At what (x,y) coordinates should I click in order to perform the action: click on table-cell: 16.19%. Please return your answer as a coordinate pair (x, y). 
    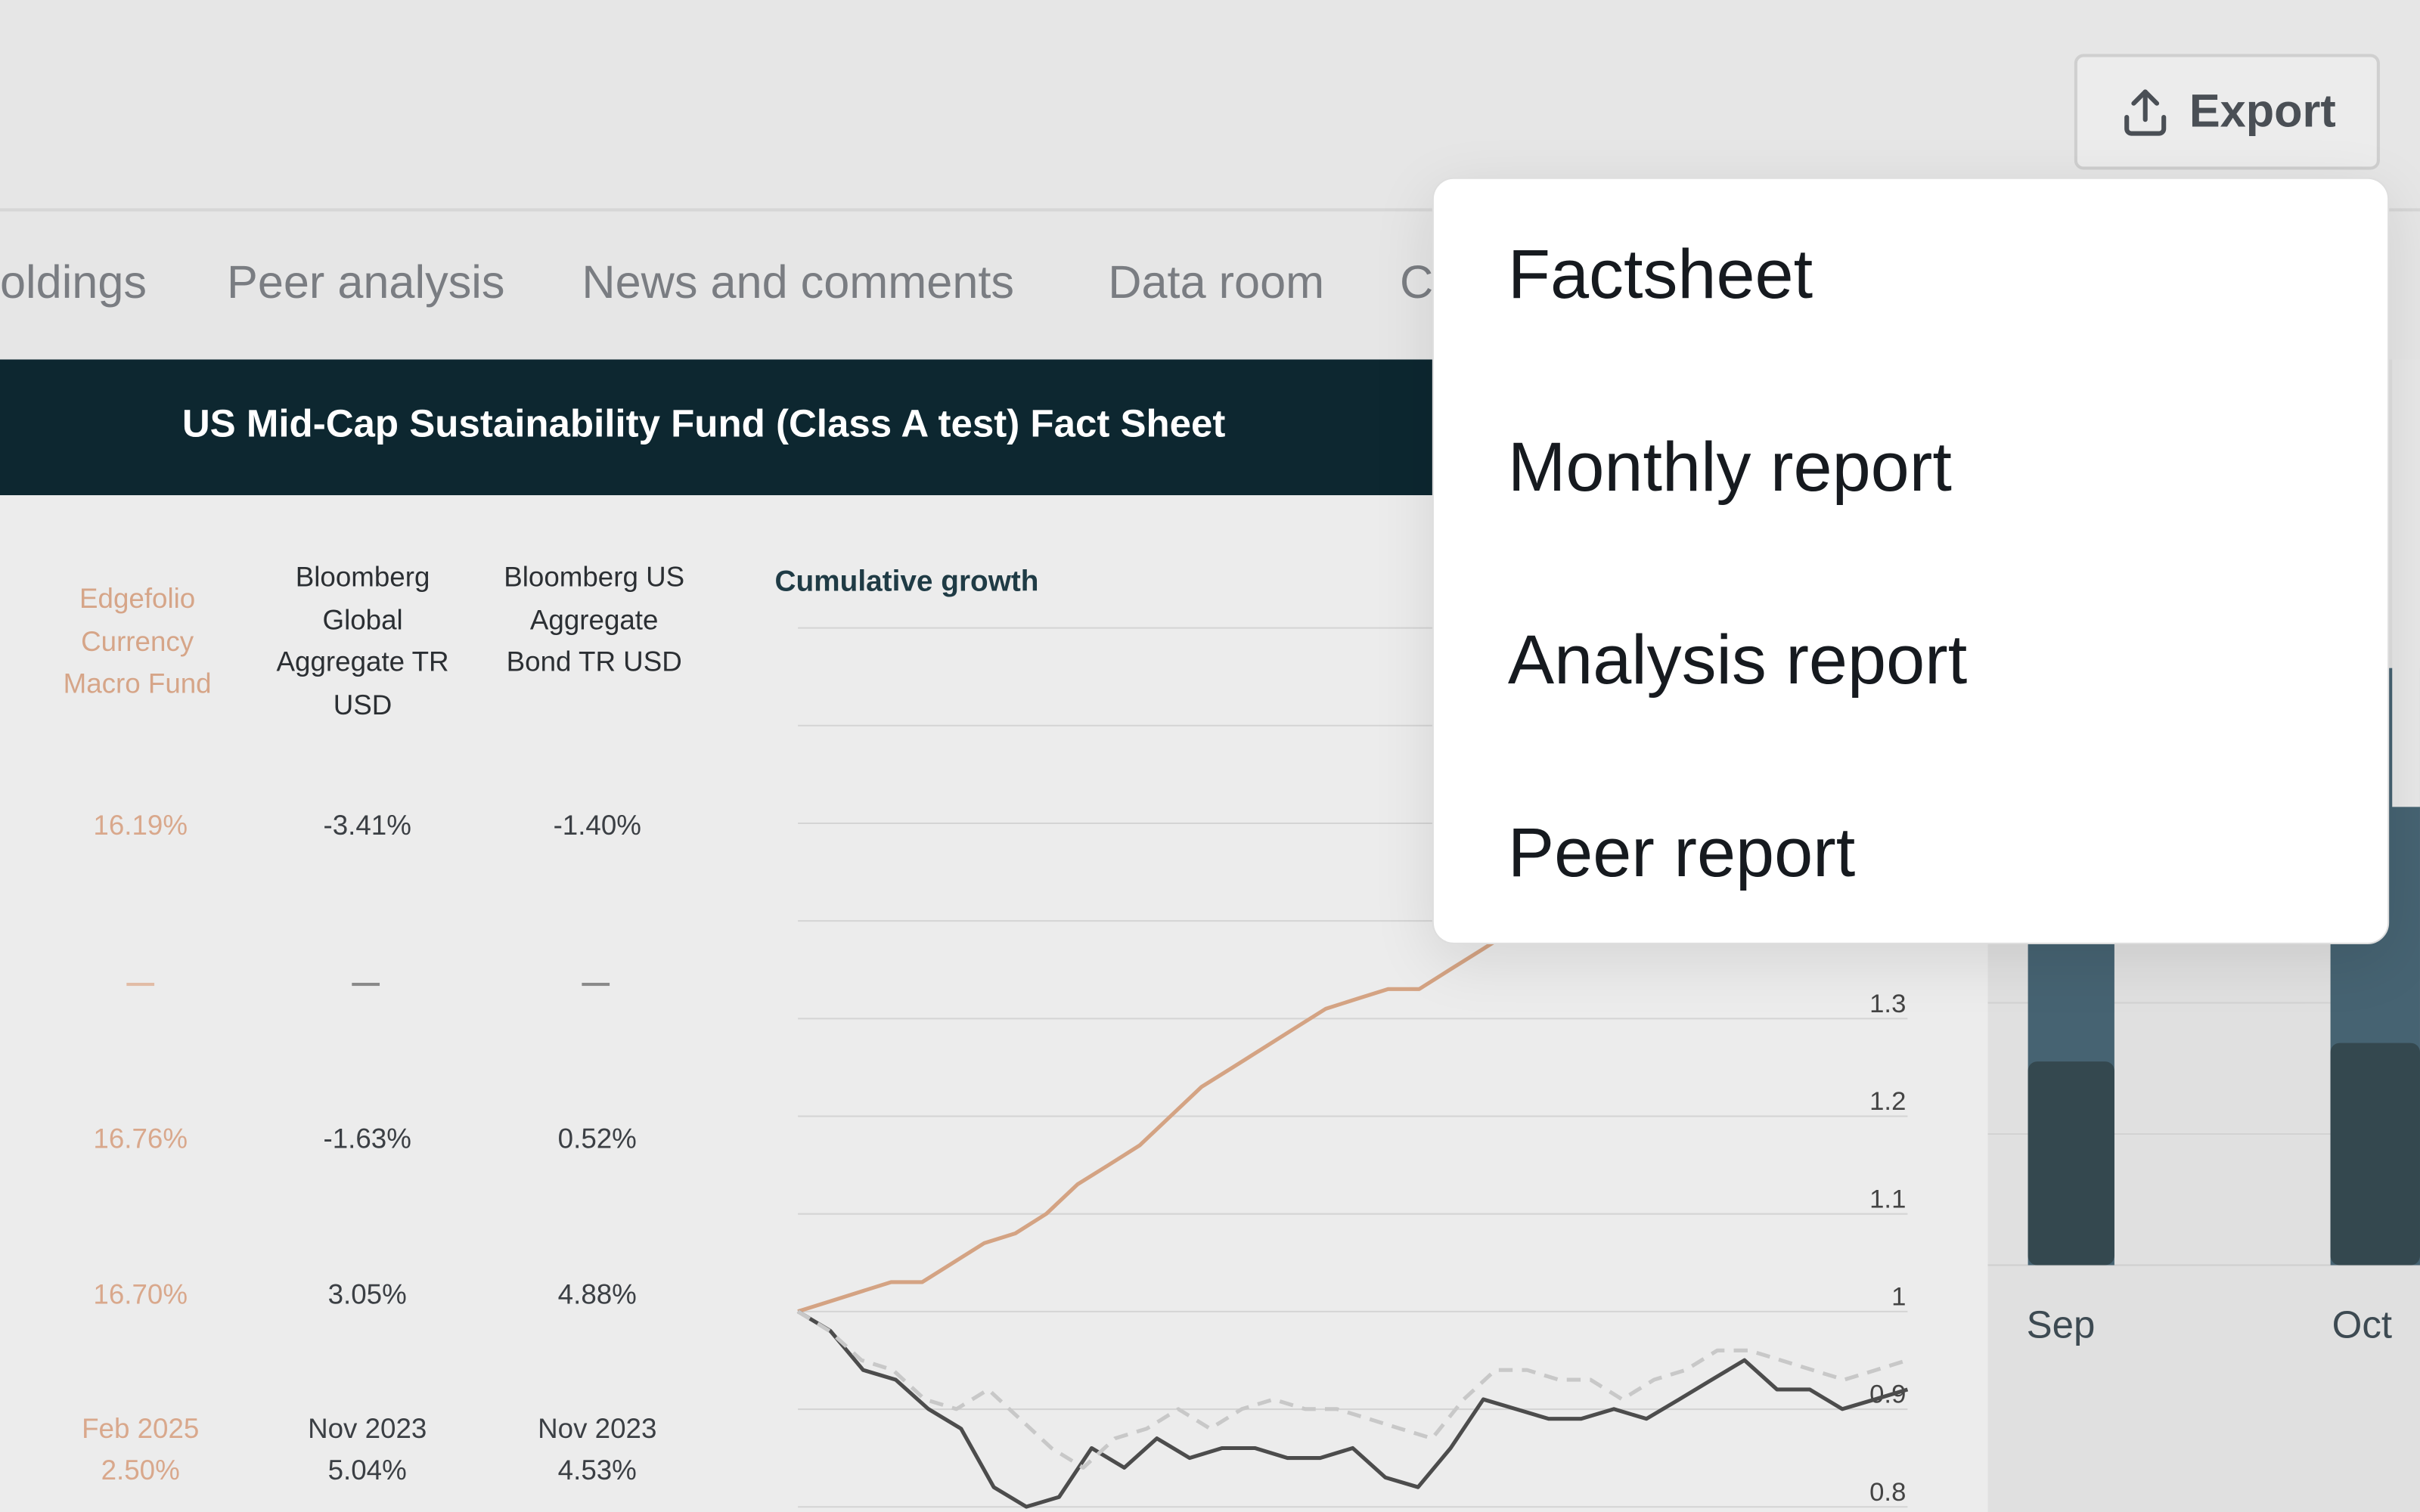
    Looking at the image, I should click on (140, 826).